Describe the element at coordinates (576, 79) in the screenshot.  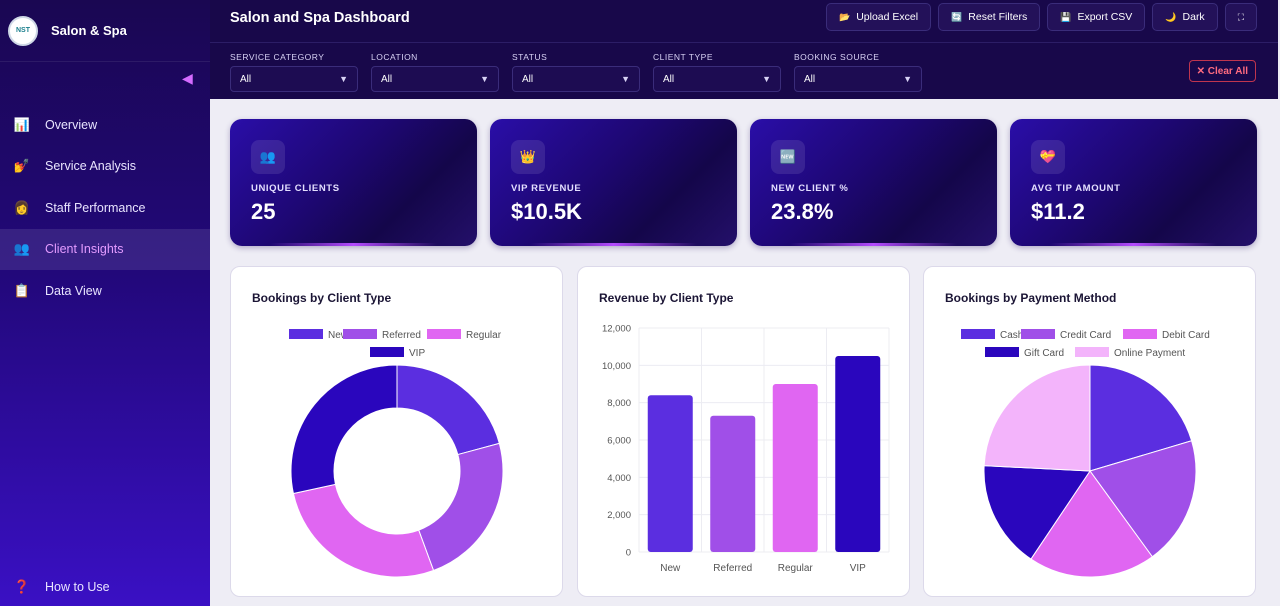
I see `status-select: All ▼` at that location.